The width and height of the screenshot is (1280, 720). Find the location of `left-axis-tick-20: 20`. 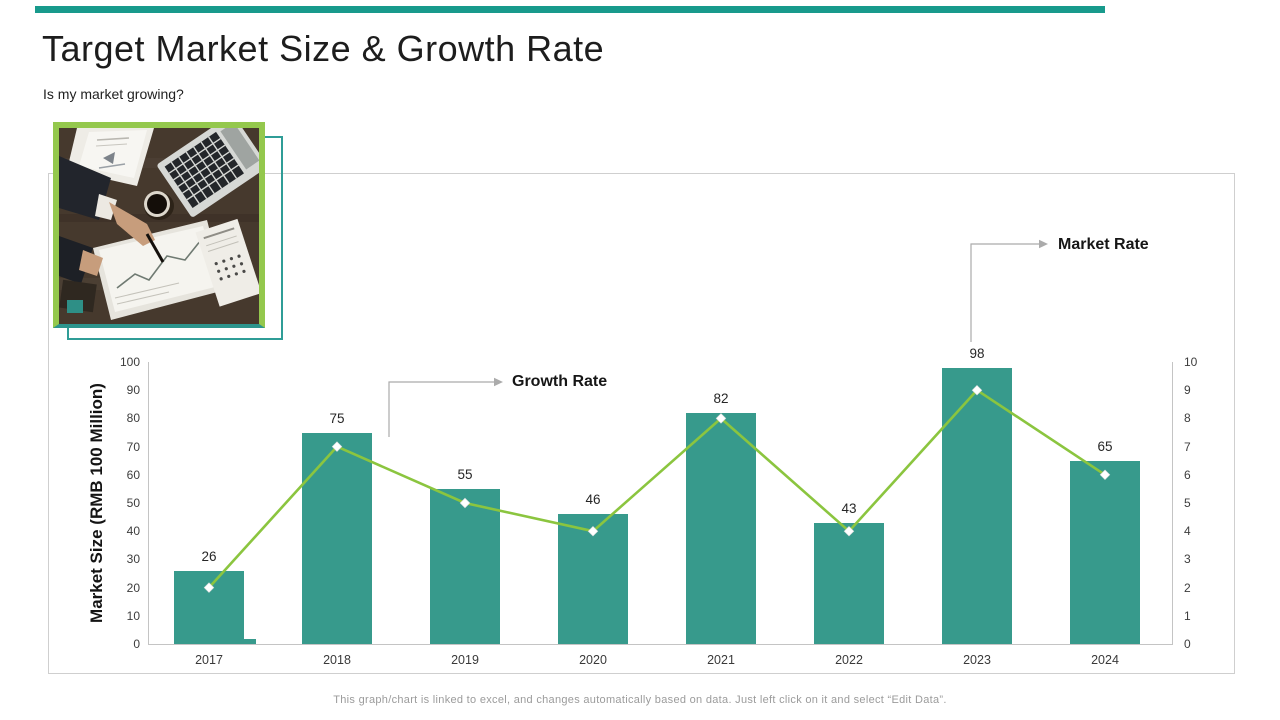

left-axis-tick-20: 20 is located at coordinates (133, 587).